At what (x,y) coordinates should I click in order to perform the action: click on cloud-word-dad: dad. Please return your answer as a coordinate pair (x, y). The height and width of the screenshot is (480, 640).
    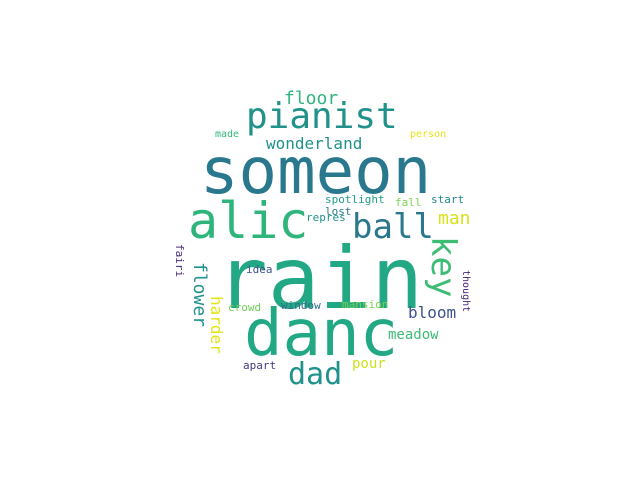
    Looking at the image, I should click on (315, 374).